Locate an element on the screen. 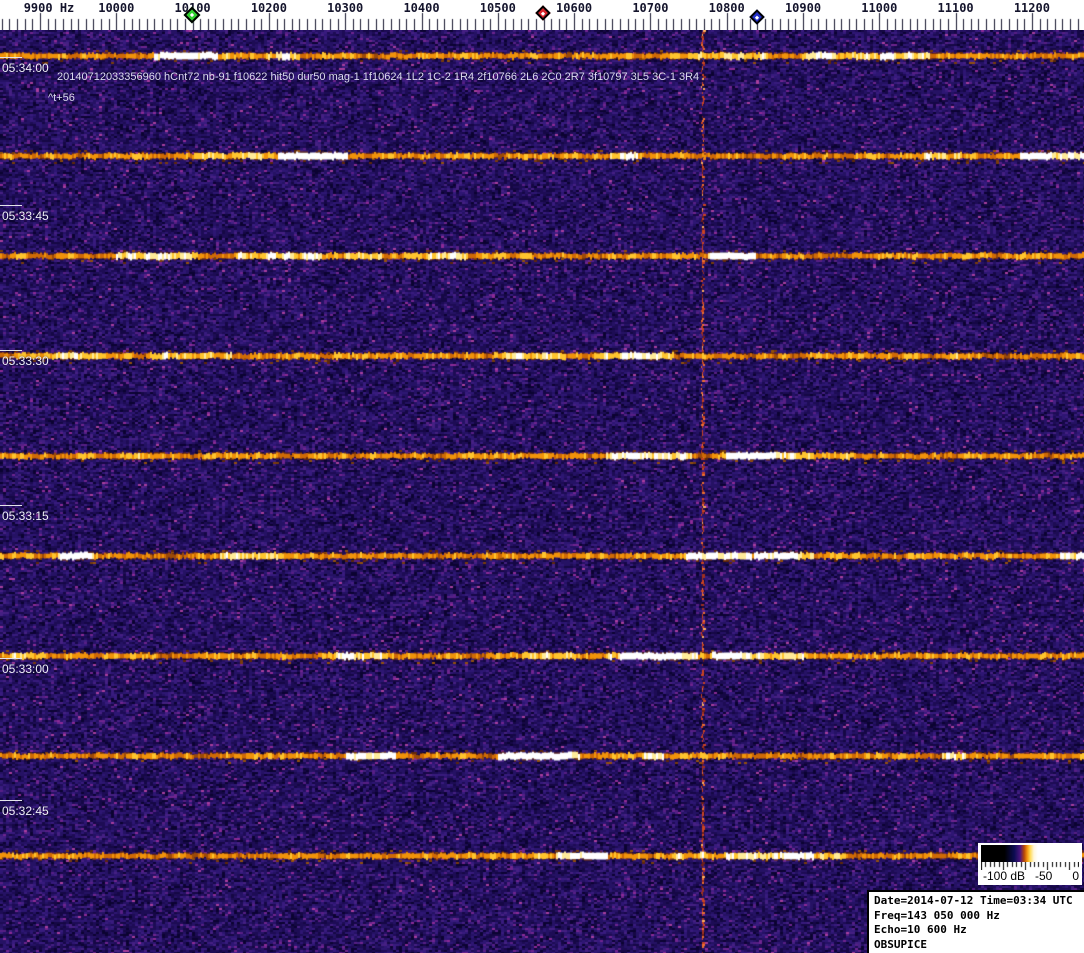 This screenshot has width=1084, height=953. colorbar: -100 dB -50 0 is located at coordinates (1030, 864).